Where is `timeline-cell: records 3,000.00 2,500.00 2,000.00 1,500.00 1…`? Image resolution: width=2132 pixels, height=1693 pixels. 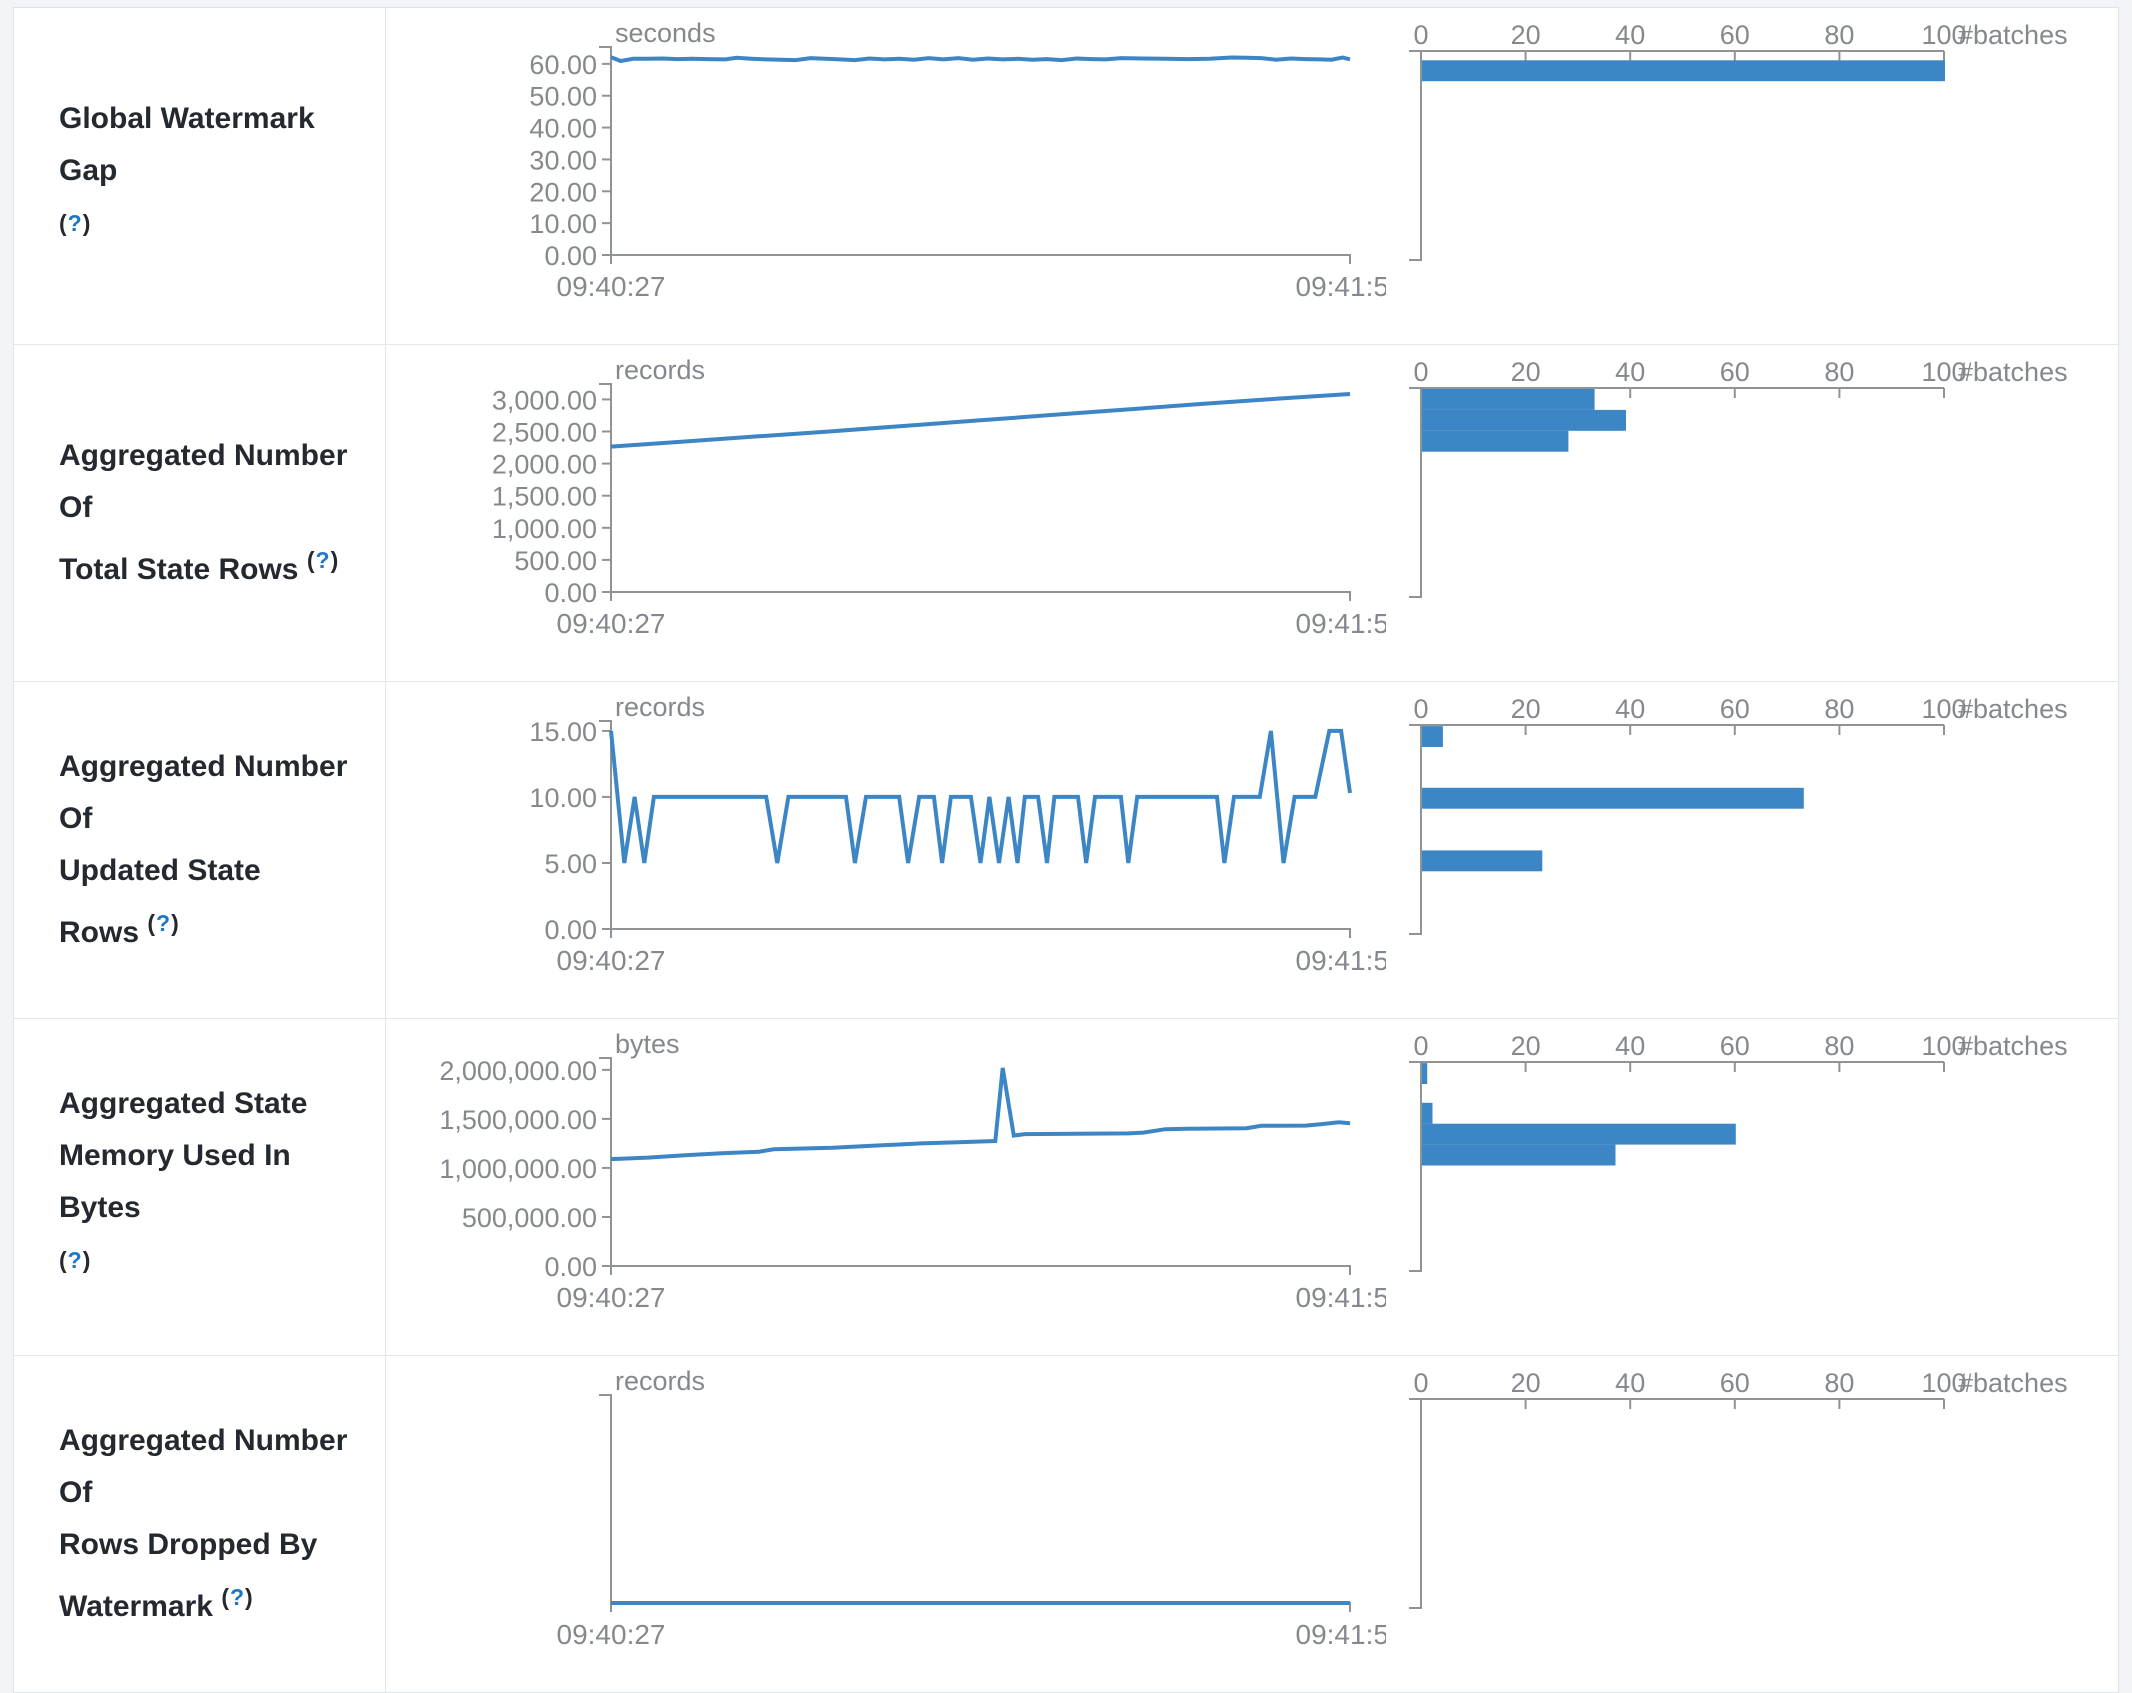
timeline-cell: records 3,000.00 2,500.00 2,000.00 1,500.00 1… is located at coordinates (897, 513).